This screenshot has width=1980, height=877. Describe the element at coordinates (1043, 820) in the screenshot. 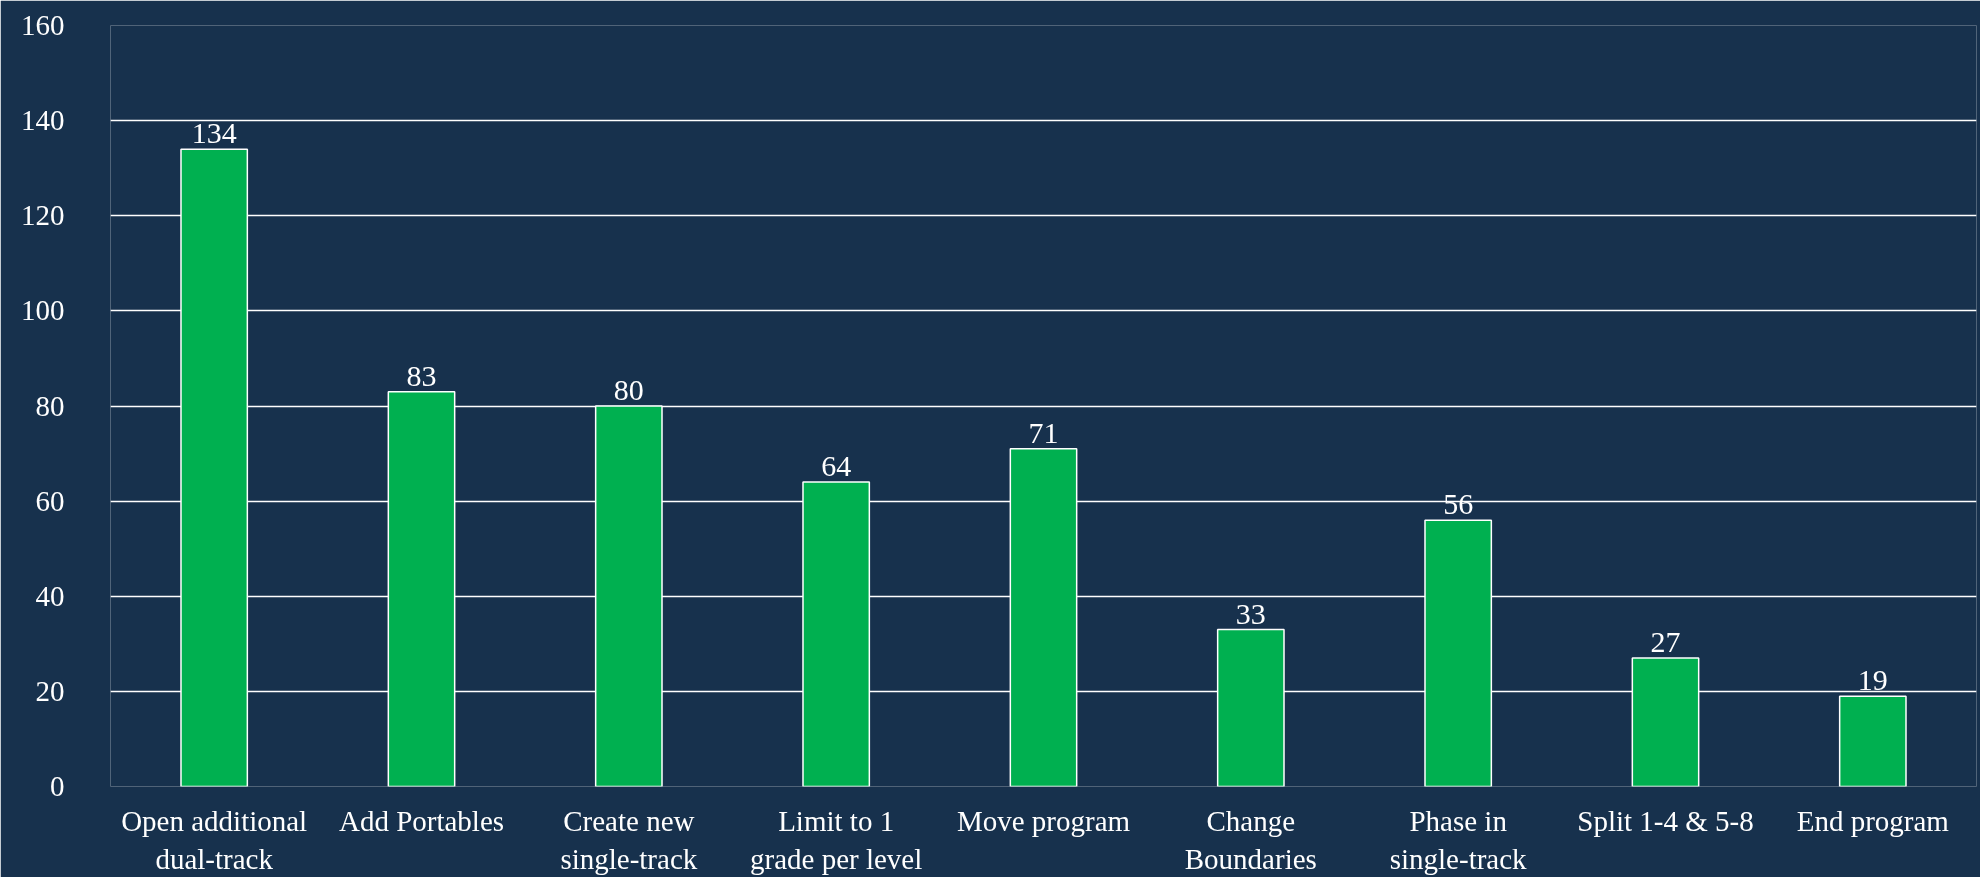

I see `x-tick-label: Move program` at that location.